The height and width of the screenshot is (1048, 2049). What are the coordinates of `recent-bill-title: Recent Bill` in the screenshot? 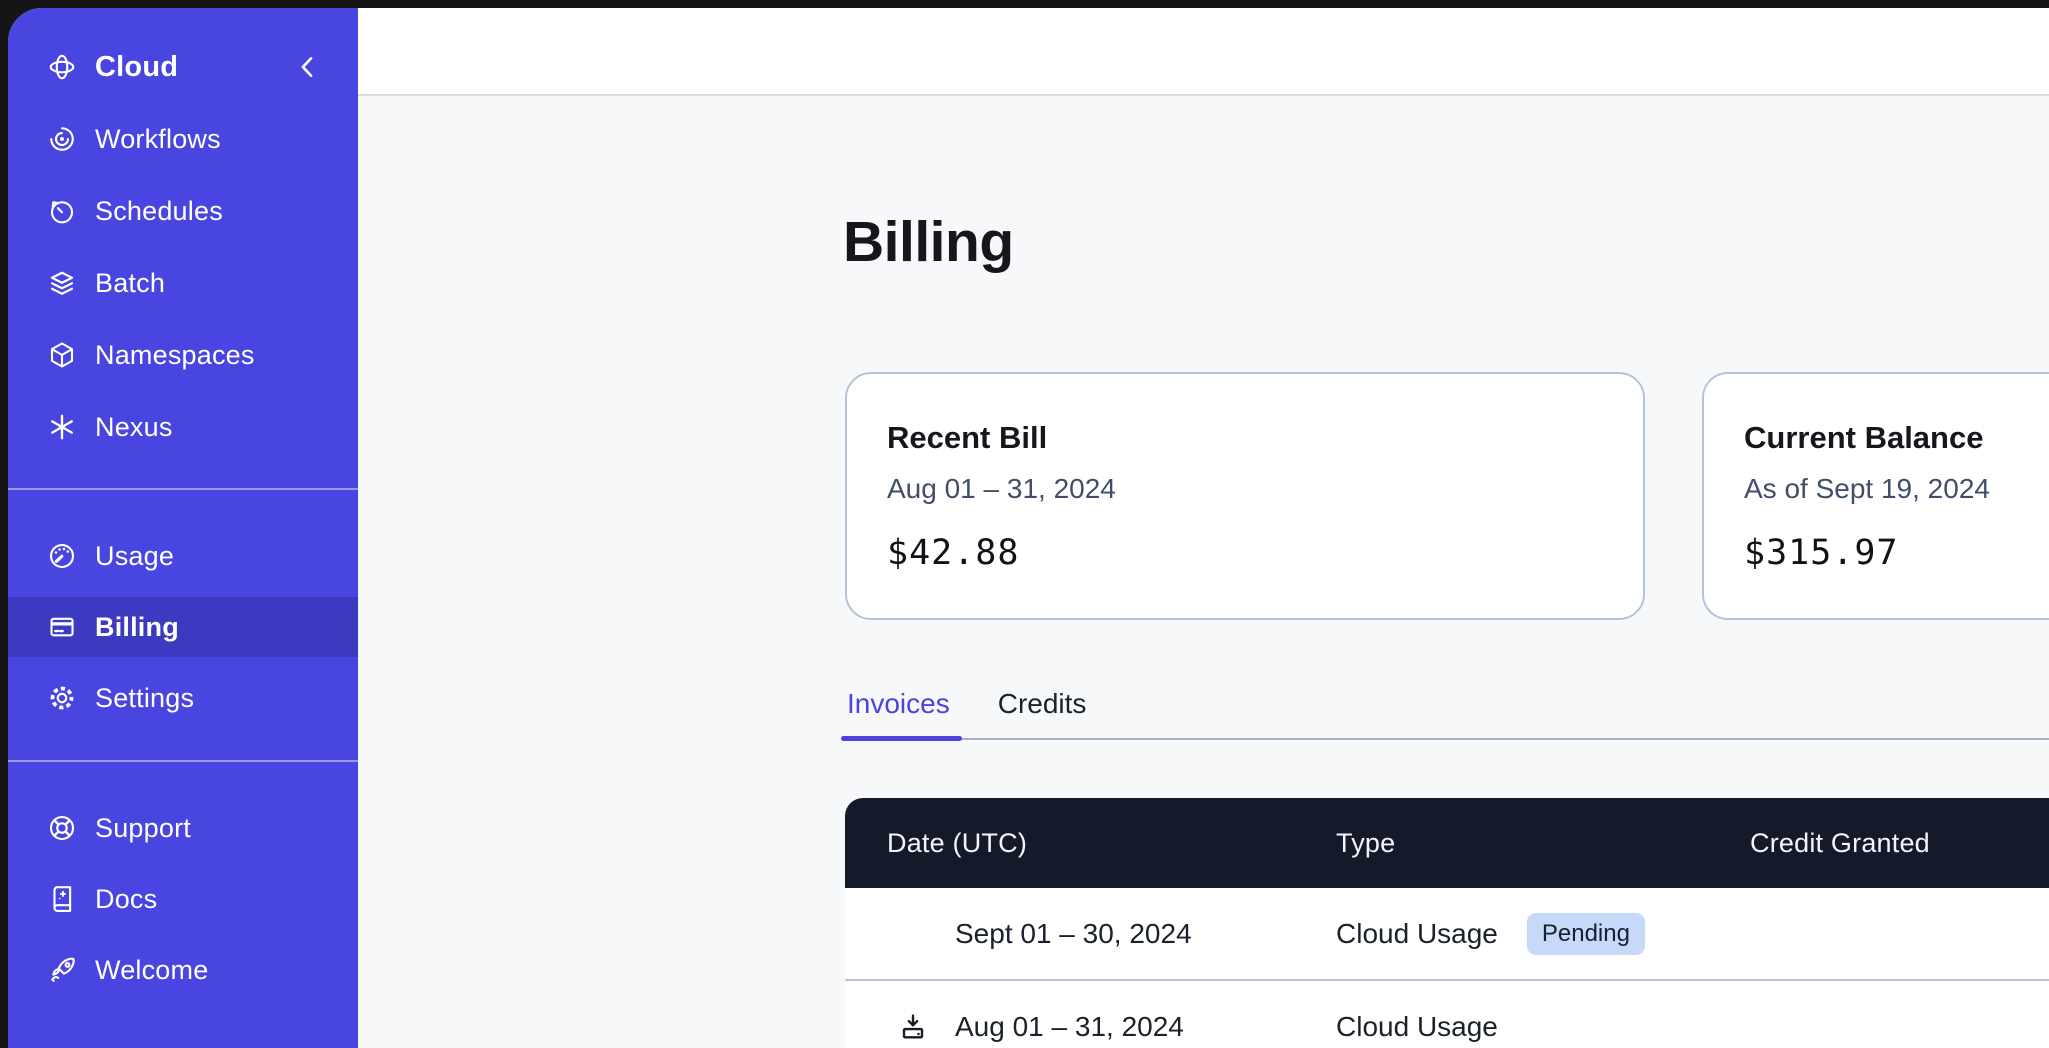 It's located at (967, 437).